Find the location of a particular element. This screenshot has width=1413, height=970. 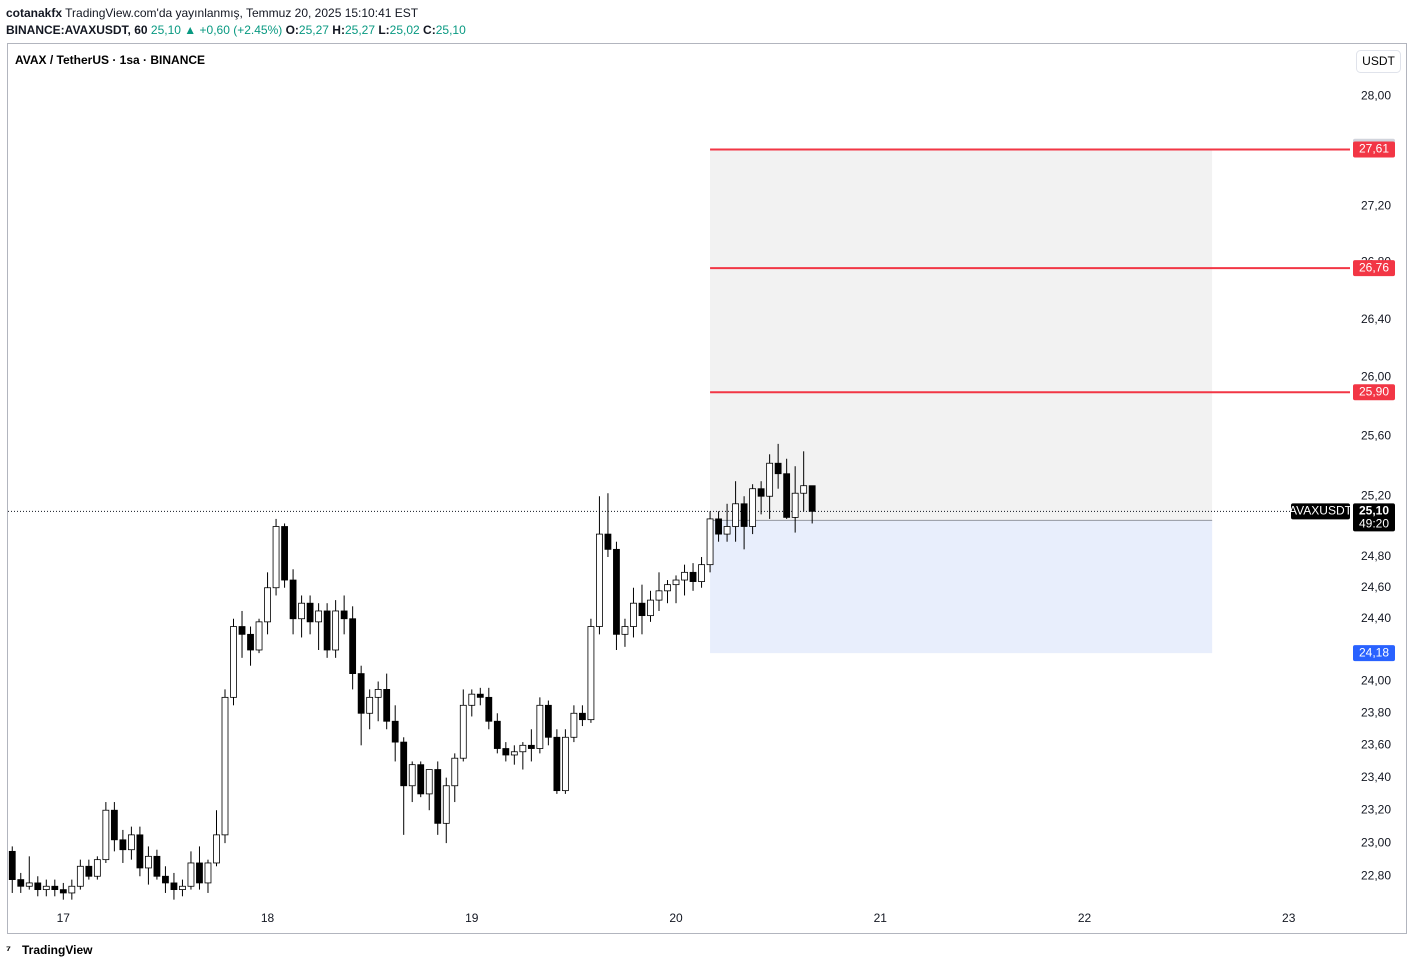

currency-button is located at coordinates (1378, 61).